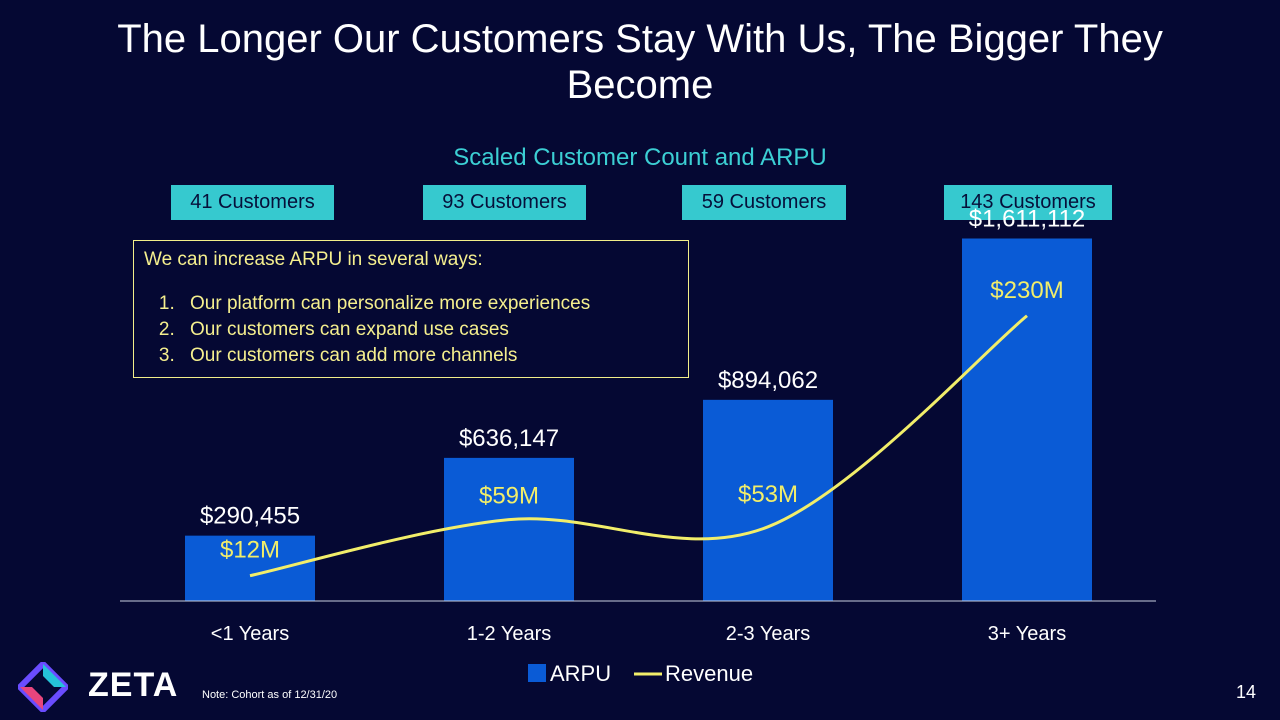  What do you see at coordinates (250, 516) in the screenshot?
I see `arpu-data-label: $290,455` at bounding box center [250, 516].